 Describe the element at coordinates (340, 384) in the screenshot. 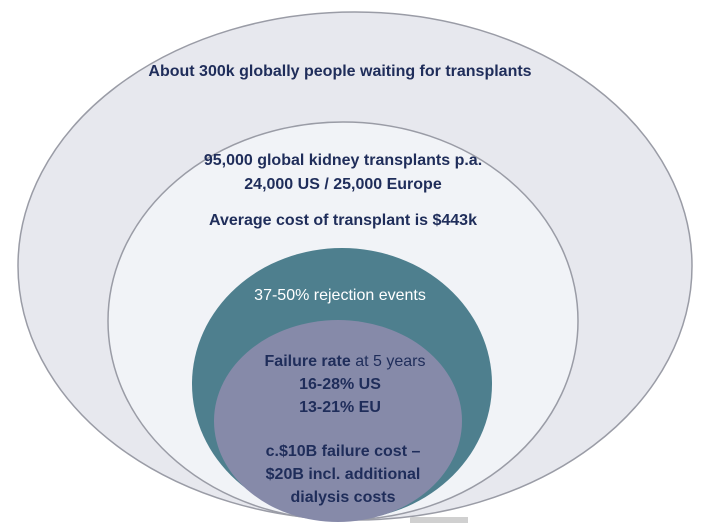

I see `failure-line: 16-28% US` at that location.